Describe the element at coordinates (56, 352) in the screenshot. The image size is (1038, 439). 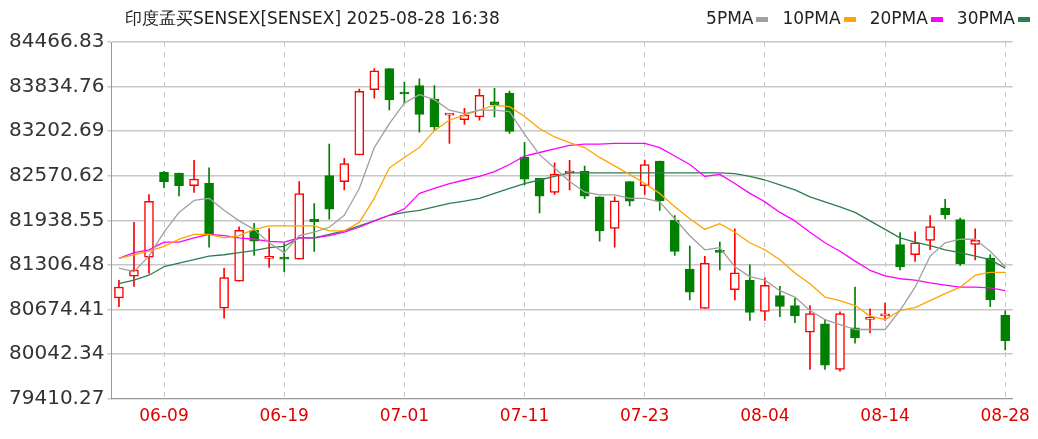
I see `y-tick-label: 80042.34` at that location.